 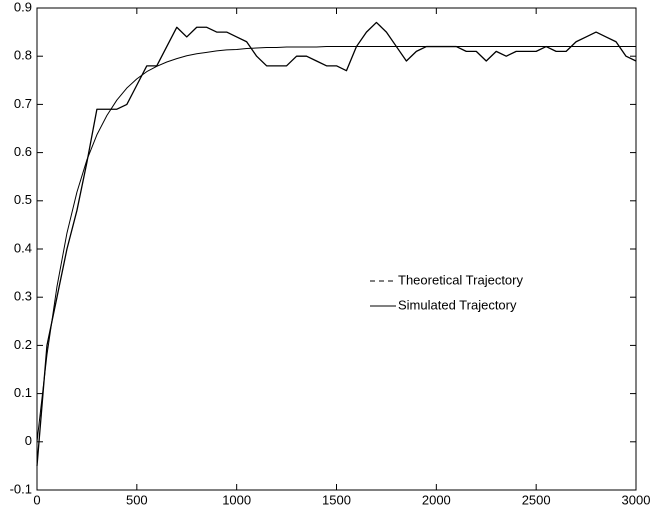 I want to click on y-tick-label: -0.1, so click(x=21, y=488).